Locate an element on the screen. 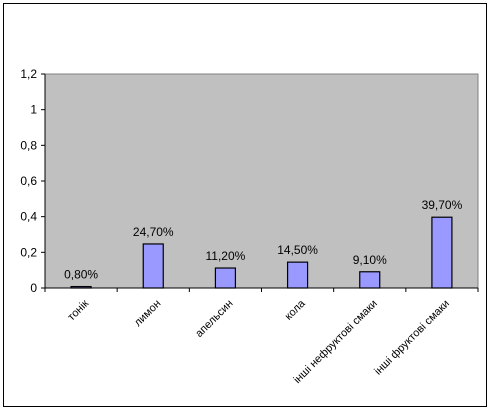 The height and width of the screenshot is (415, 494). y-tick-label: 1,2 is located at coordinates (28, 74).